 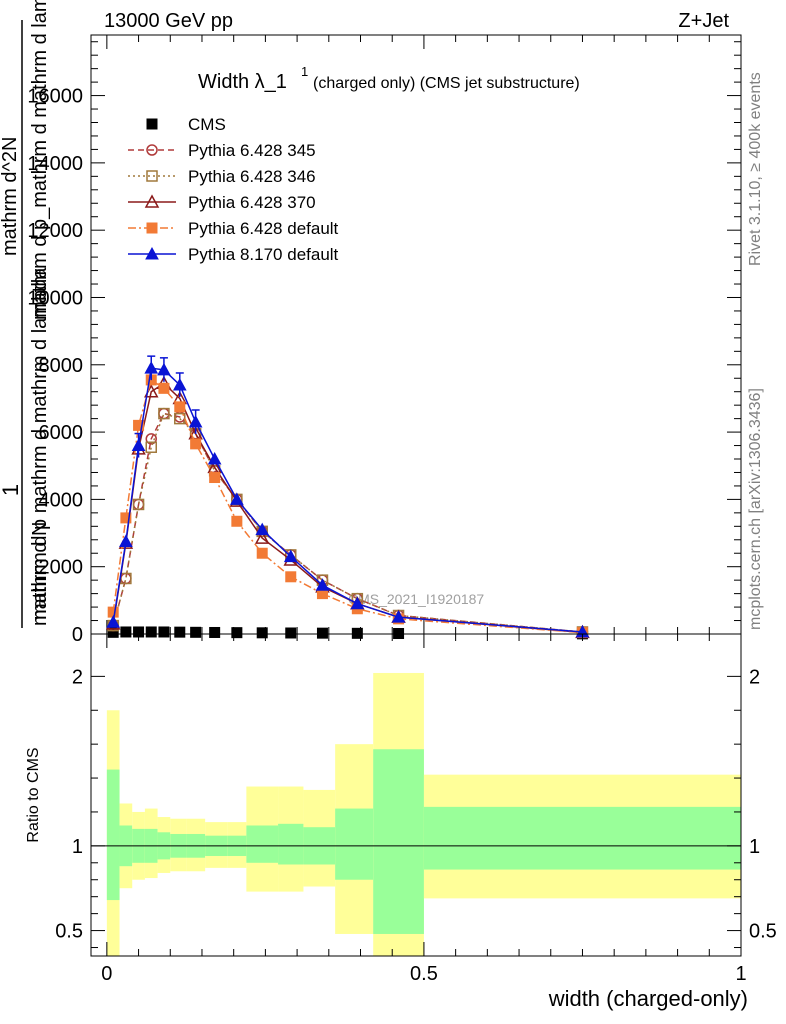 What do you see at coordinates (424, 974) in the screenshot?
I see `x-tick-label: 0.5` at bounding box center [424, 974].